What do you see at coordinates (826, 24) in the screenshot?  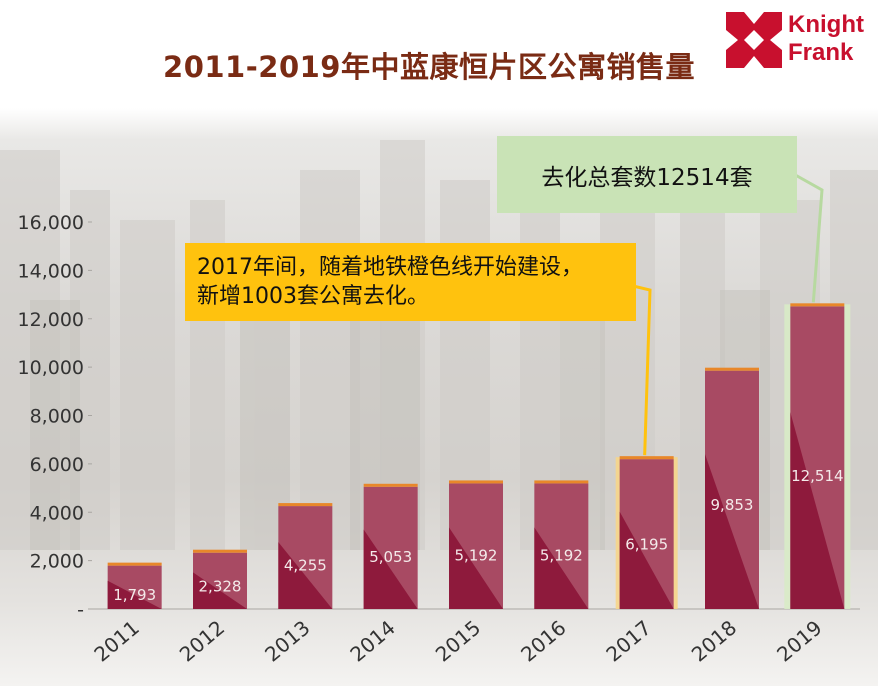 I see `logo-text-knight: Knight` at bounding box center [826, 24].